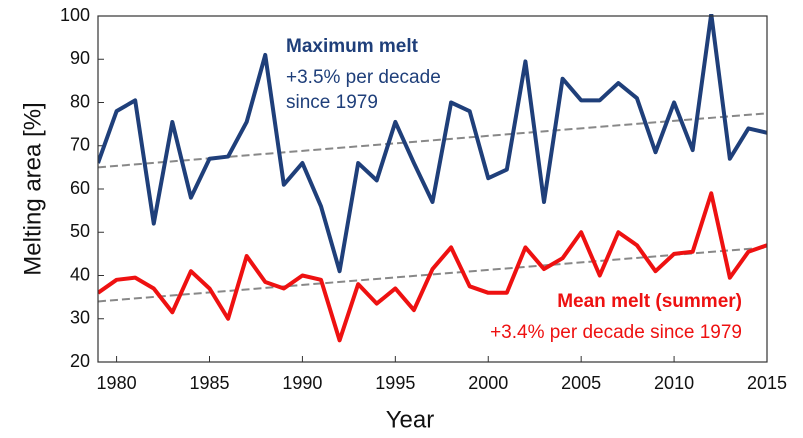 The image size is (803, 438). Describe the element at coordinates (75, 15) in the screenshot. I see `y-tick-label: 100` at that location.